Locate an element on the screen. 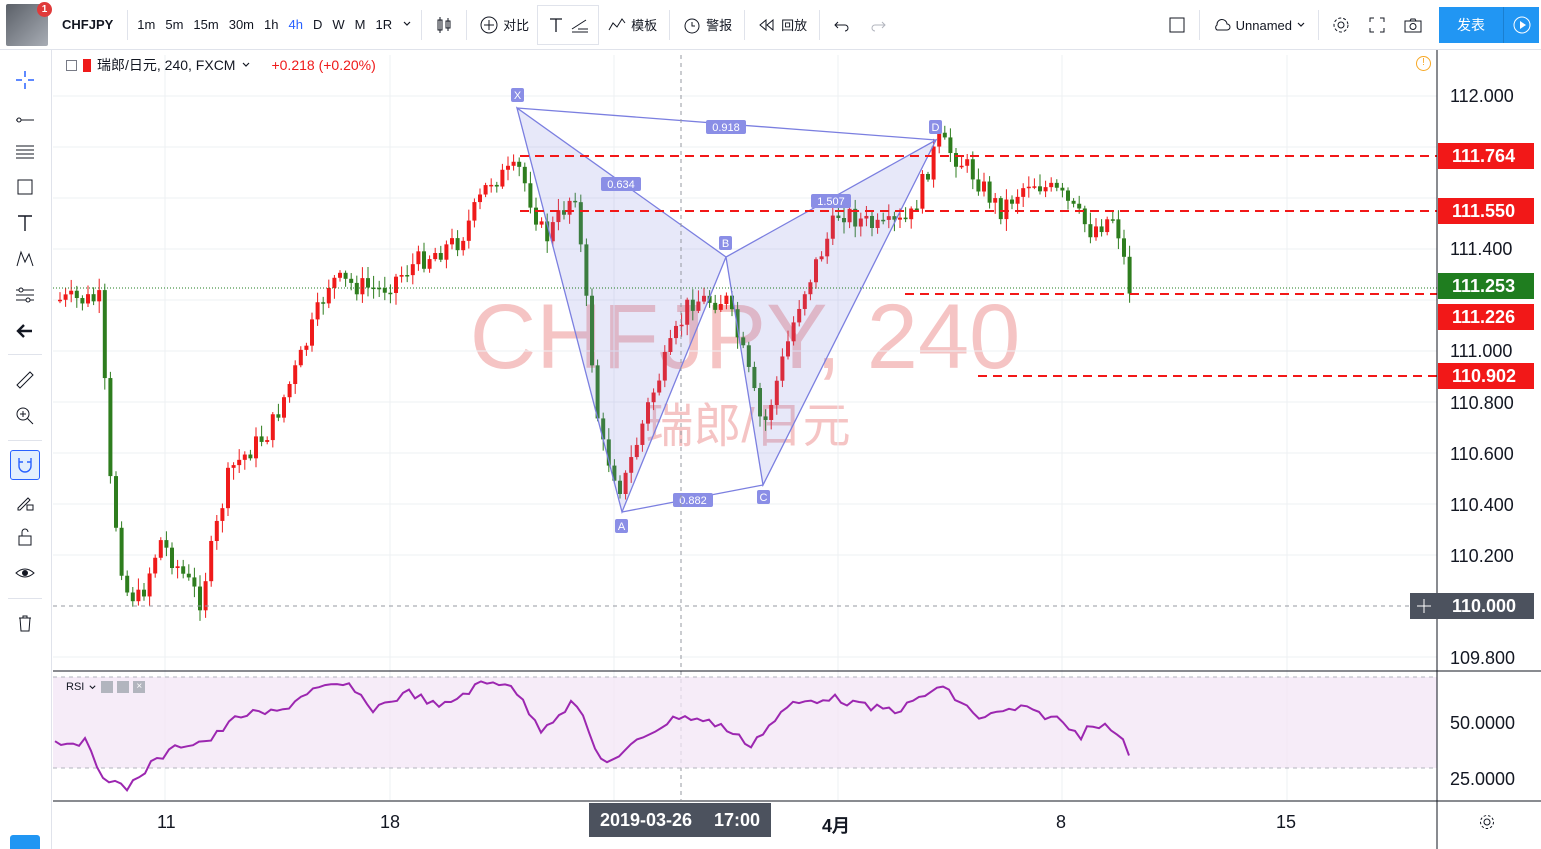 The image size is (1541, 849). visibility-tool is located at coordinates (25, 573).